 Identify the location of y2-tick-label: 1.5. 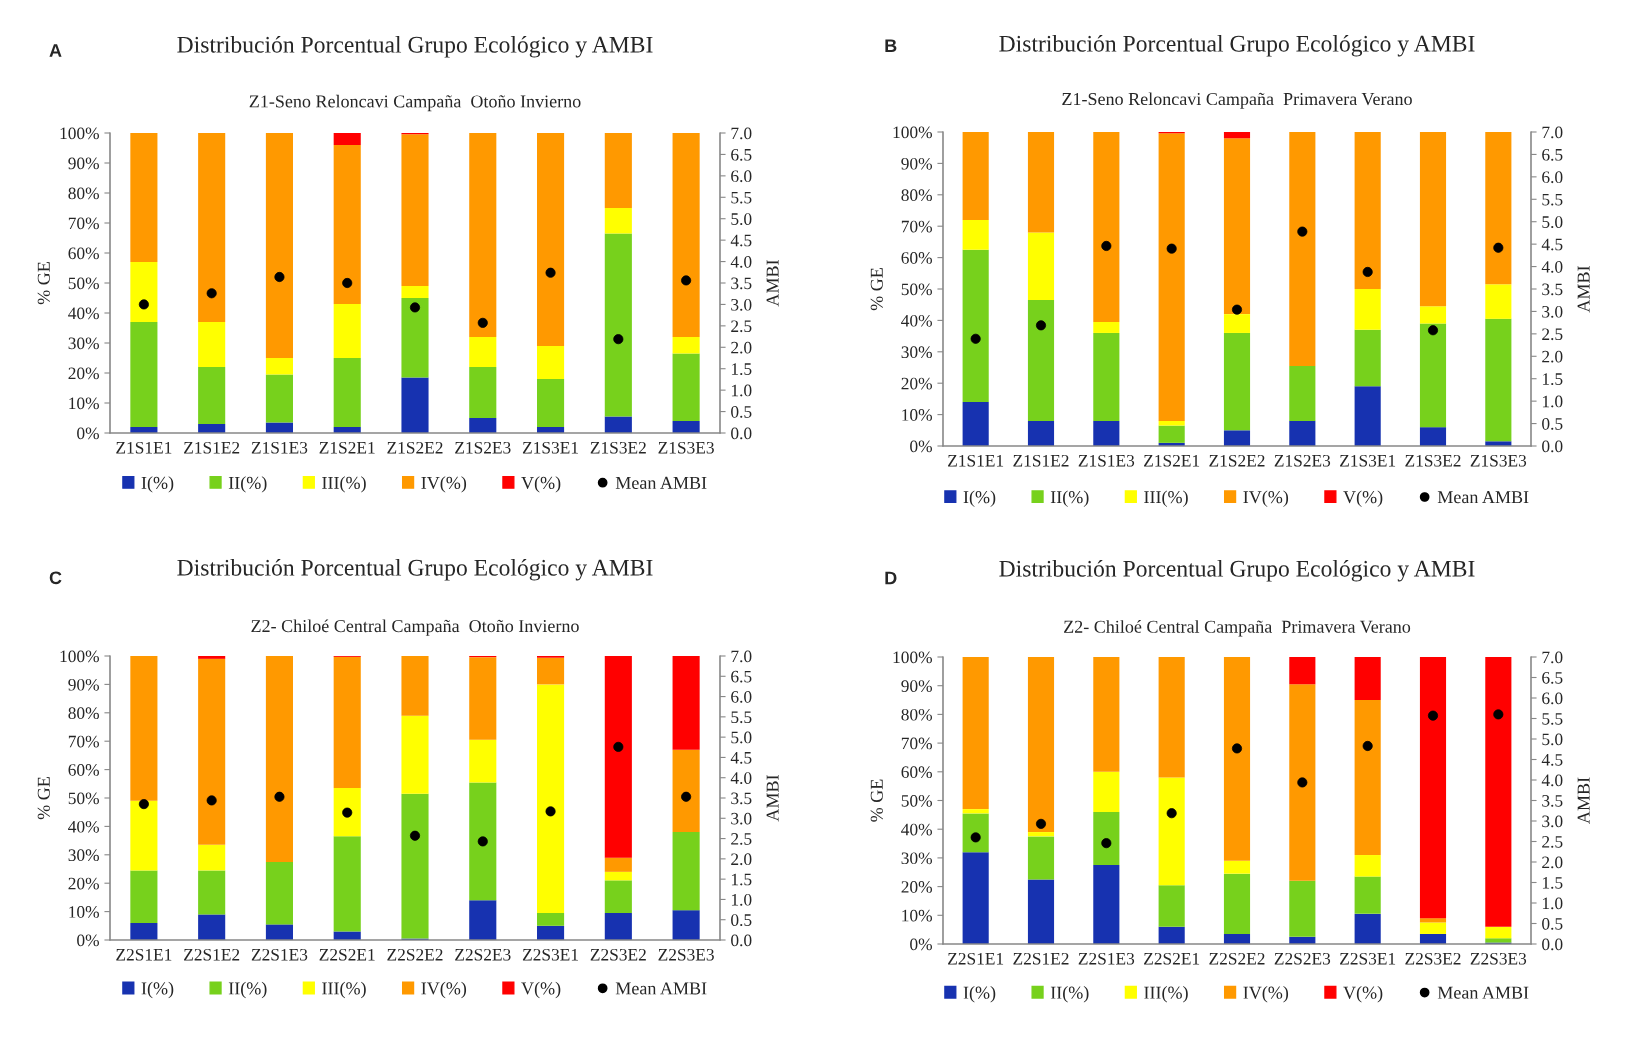
(741, 879).